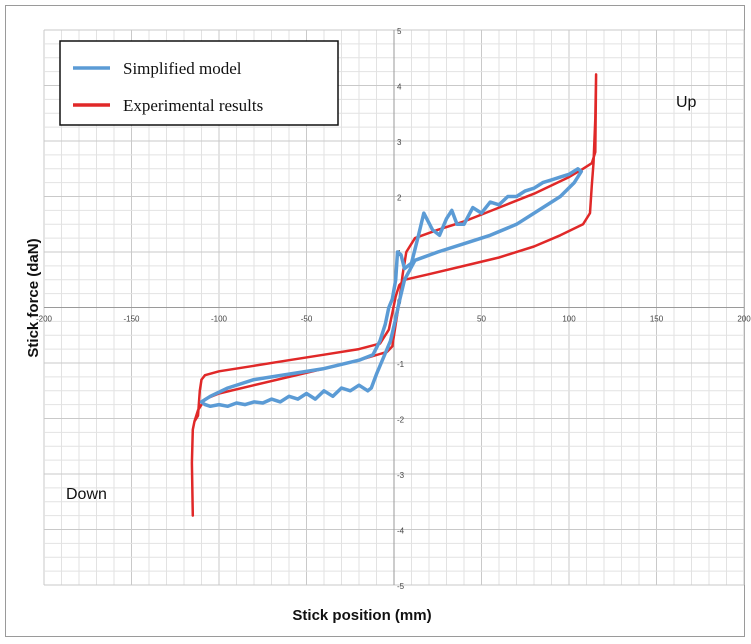 The image size is (751, 644). I want to click on x-tick-label: 150, so click(657, 319).